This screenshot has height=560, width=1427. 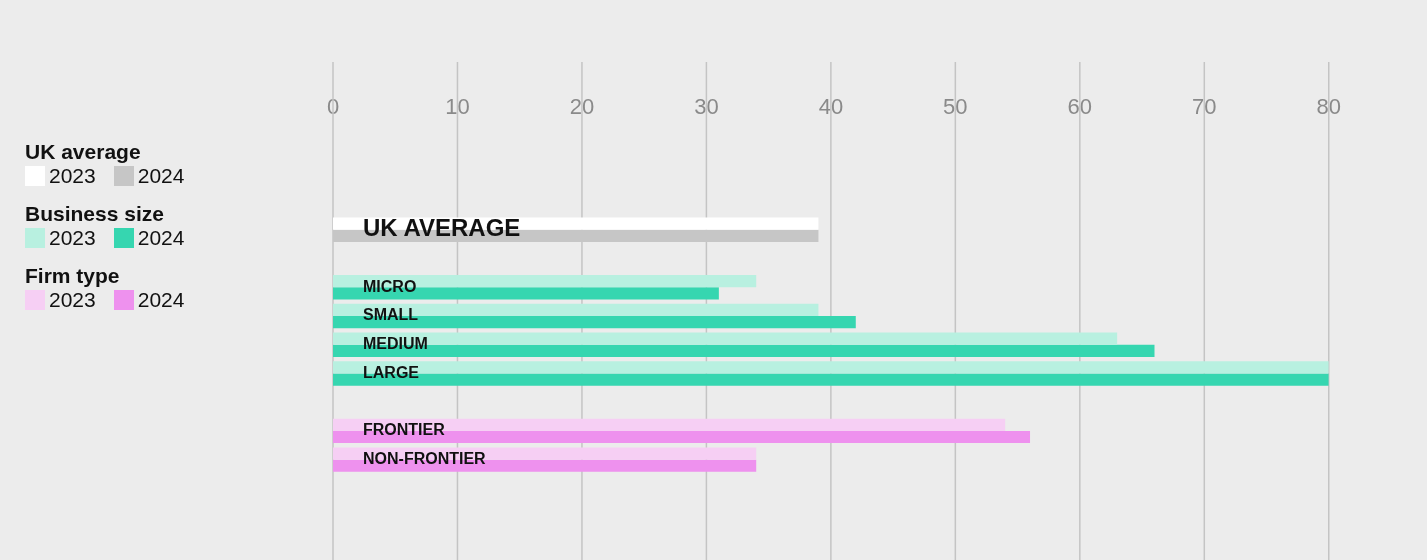 I want to click on x-tick-label: 0, so click(x=333, y=107).